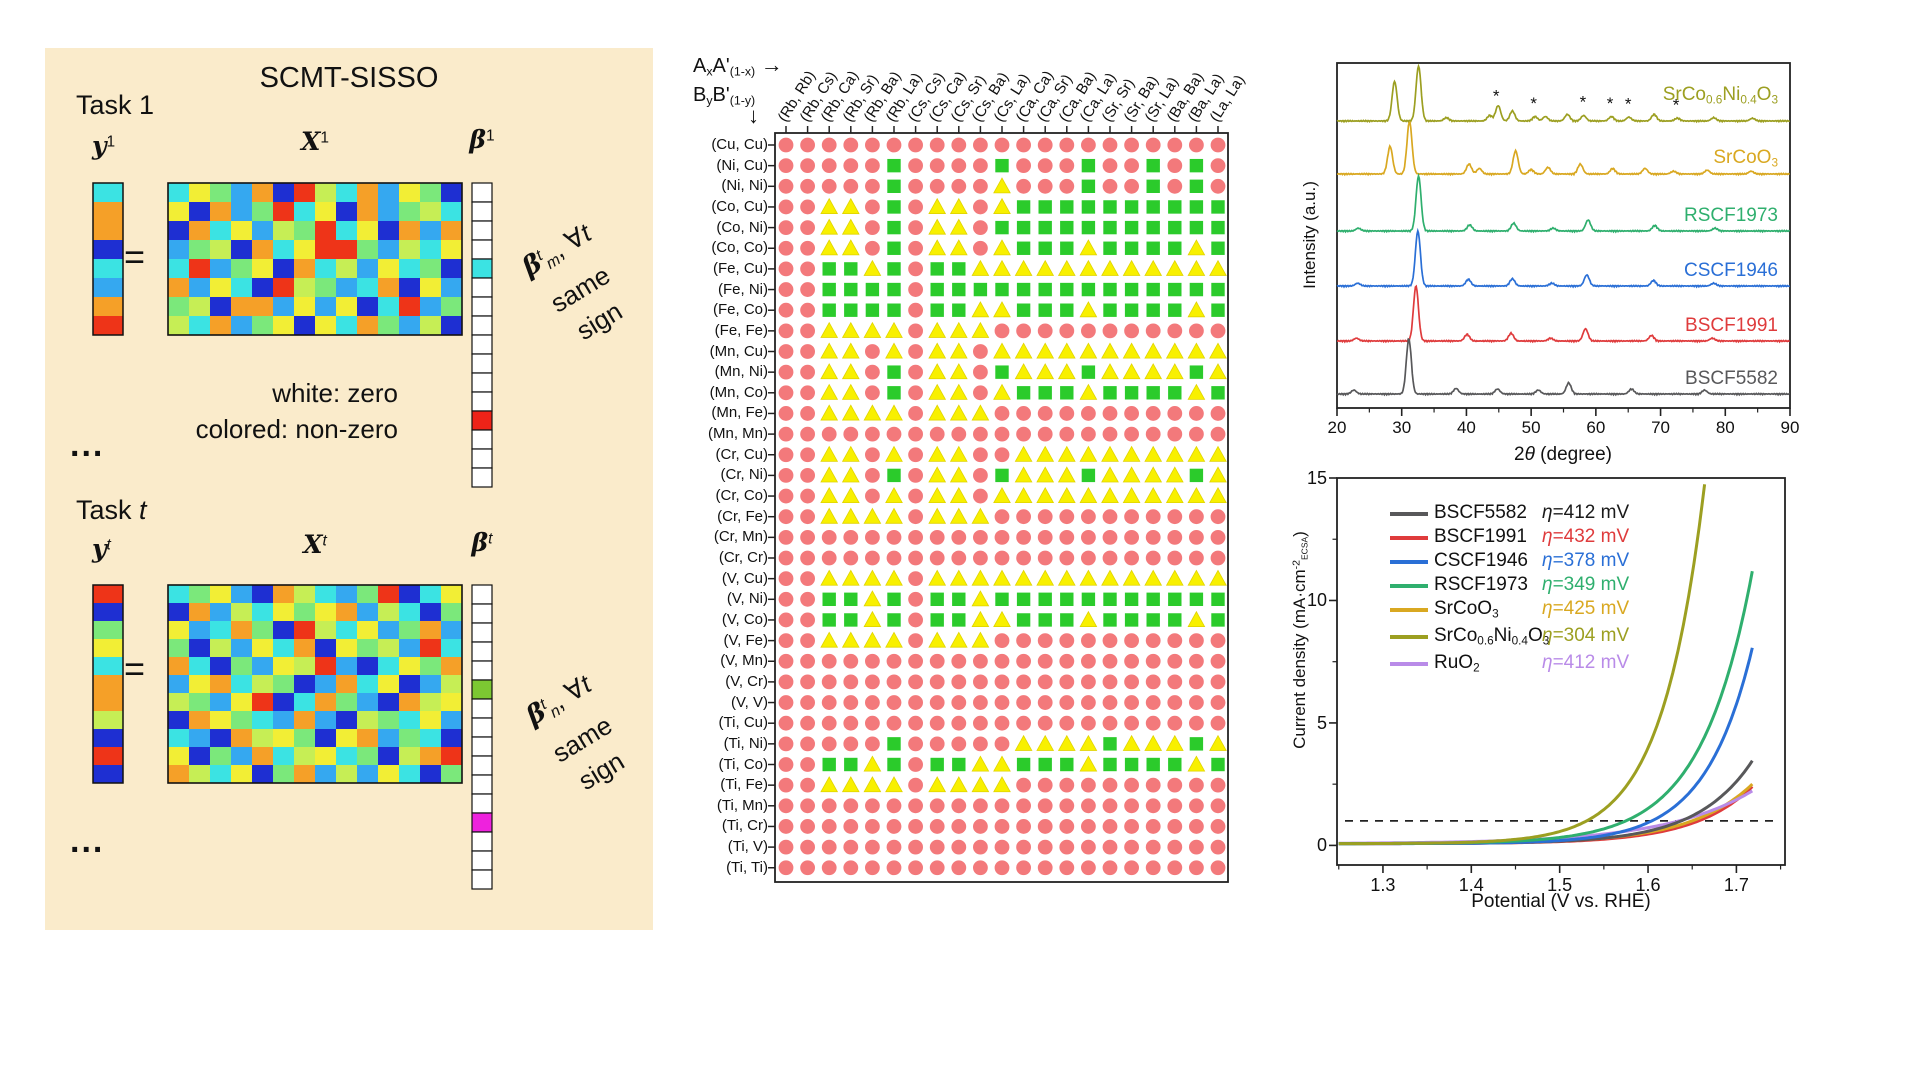  I want to click on xrd-xtick-label: 60, so click(1596, 427).